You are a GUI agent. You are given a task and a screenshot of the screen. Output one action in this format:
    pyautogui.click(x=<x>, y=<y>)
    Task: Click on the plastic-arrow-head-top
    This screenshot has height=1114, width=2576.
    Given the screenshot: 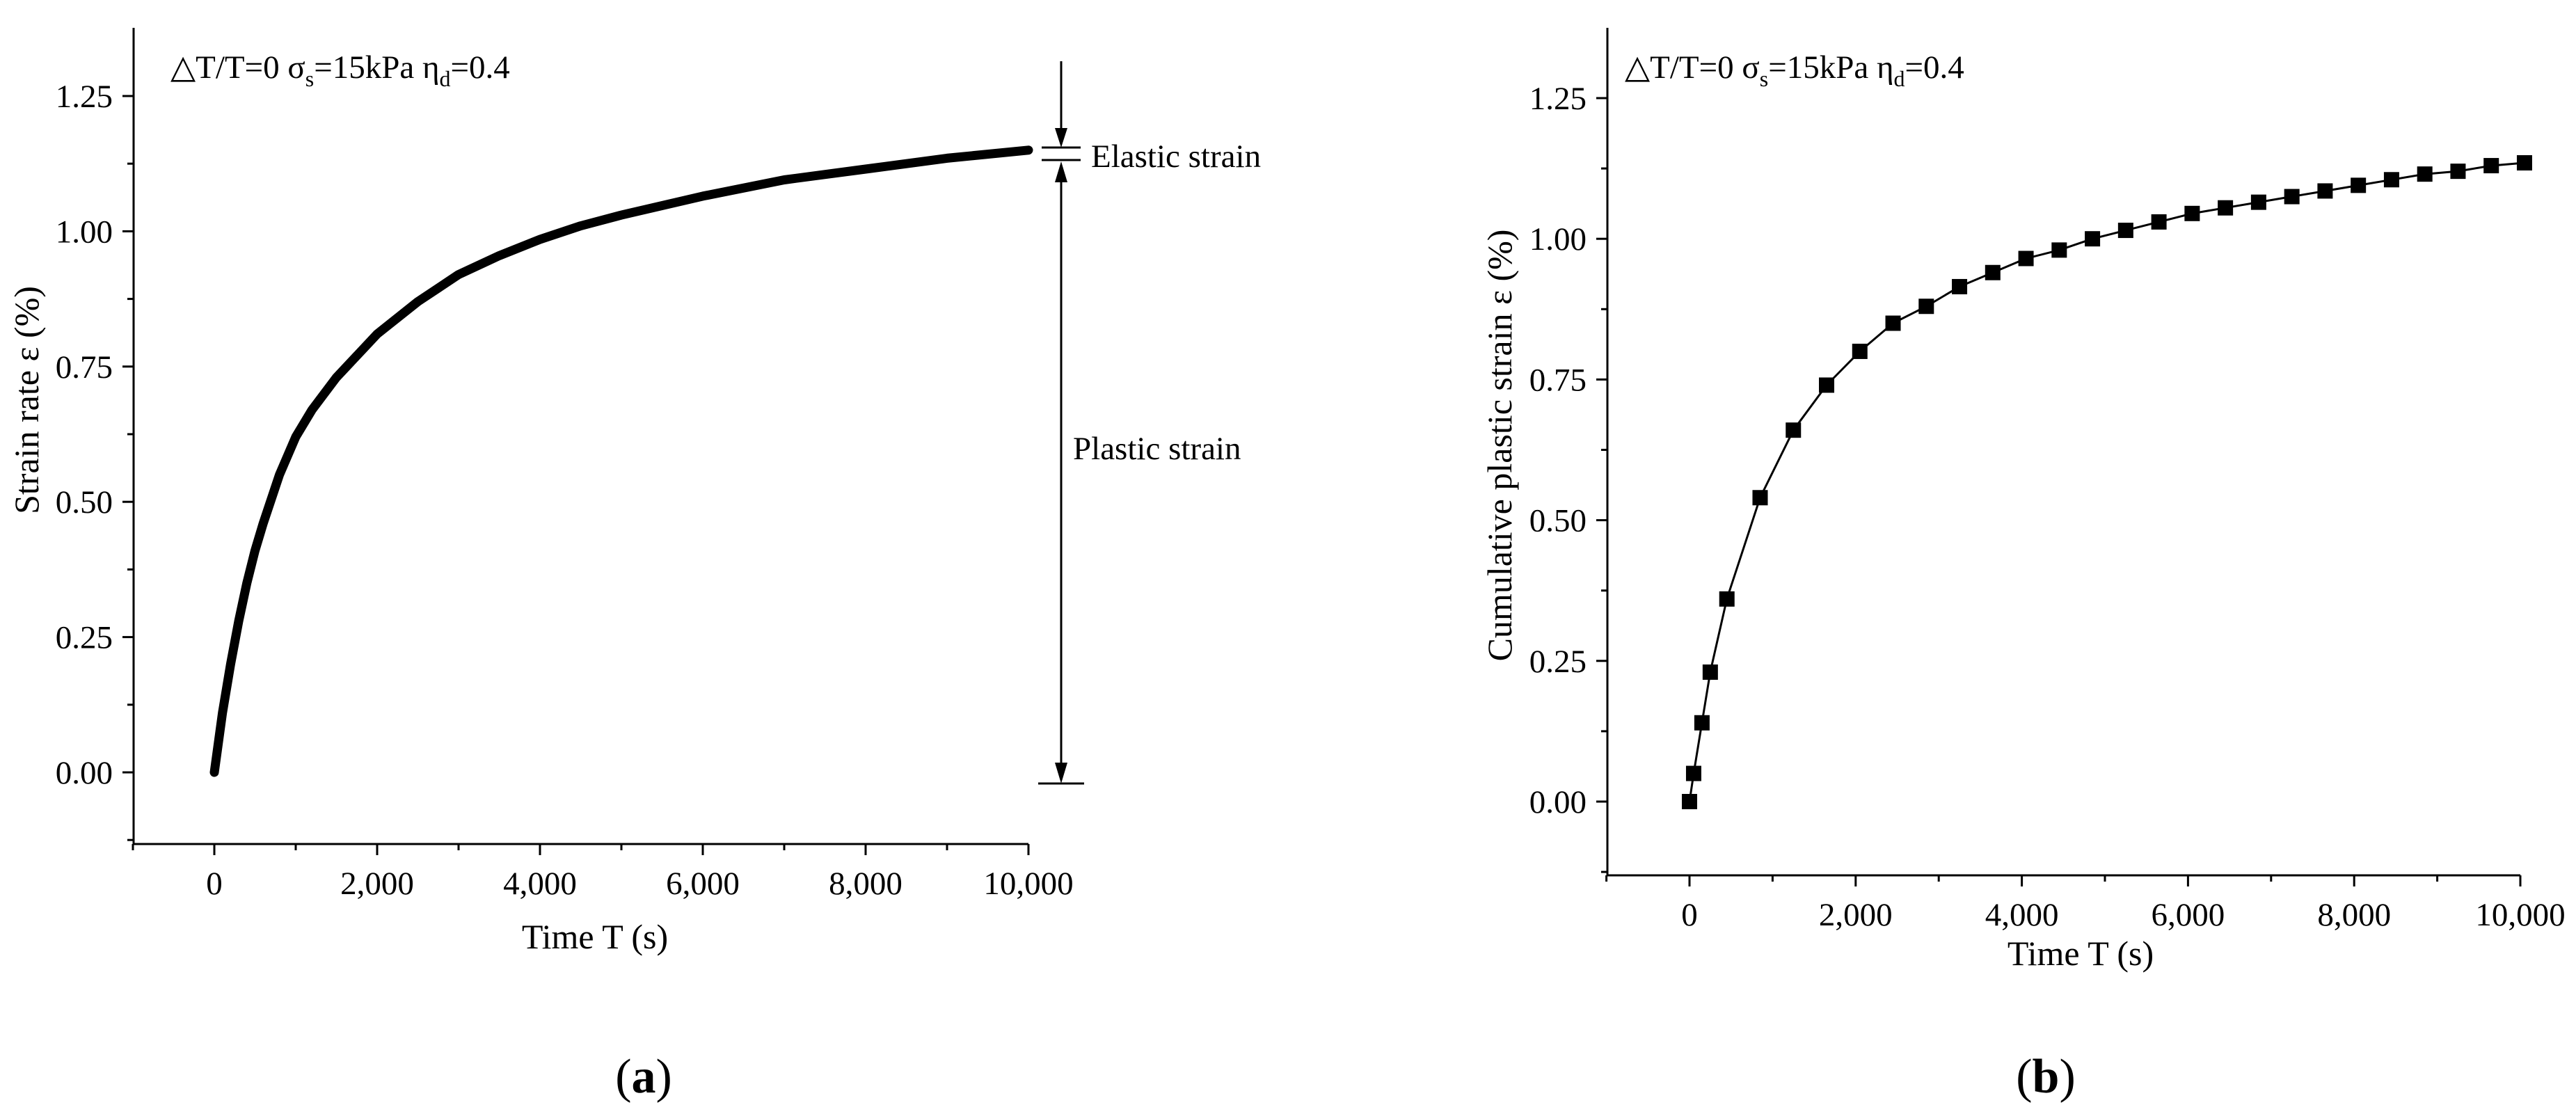 What is the action you would take?
    pyautogui.click(x=1061, y=172)
    